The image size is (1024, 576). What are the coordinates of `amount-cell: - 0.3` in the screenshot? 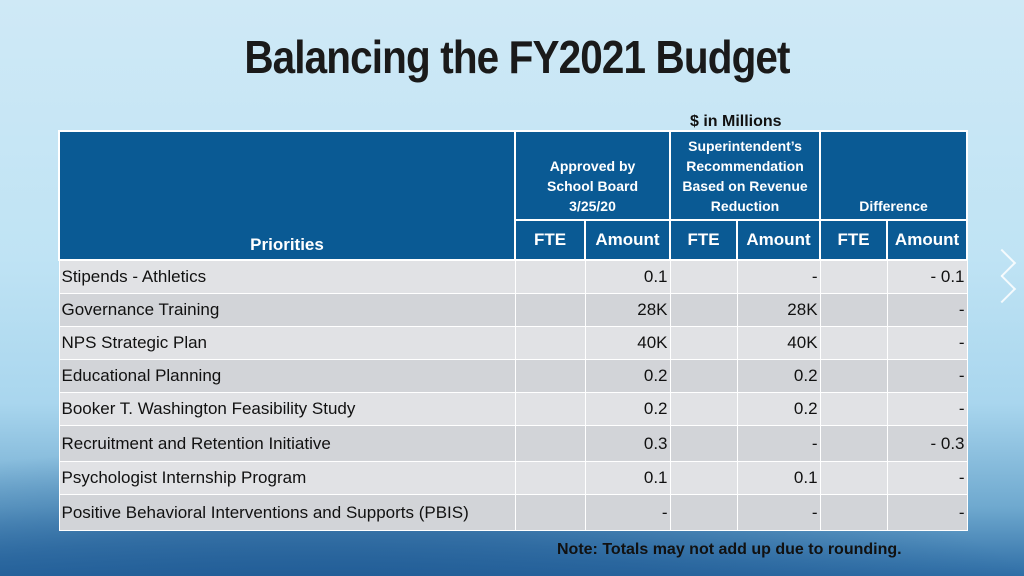 It's located at (927, 443).